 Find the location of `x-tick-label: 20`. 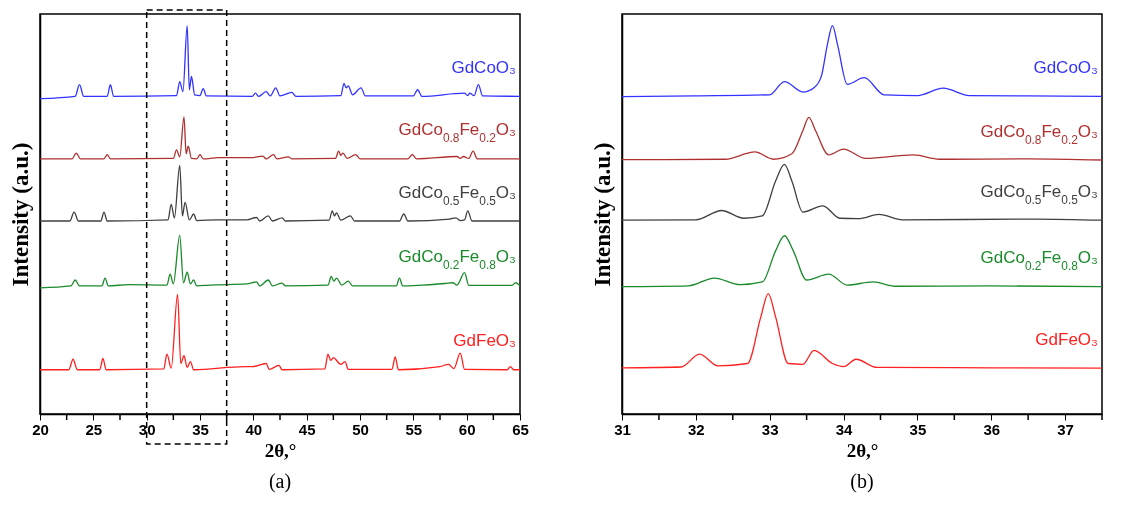

x-tick-label: 20 is located at coordinates (40, 429).